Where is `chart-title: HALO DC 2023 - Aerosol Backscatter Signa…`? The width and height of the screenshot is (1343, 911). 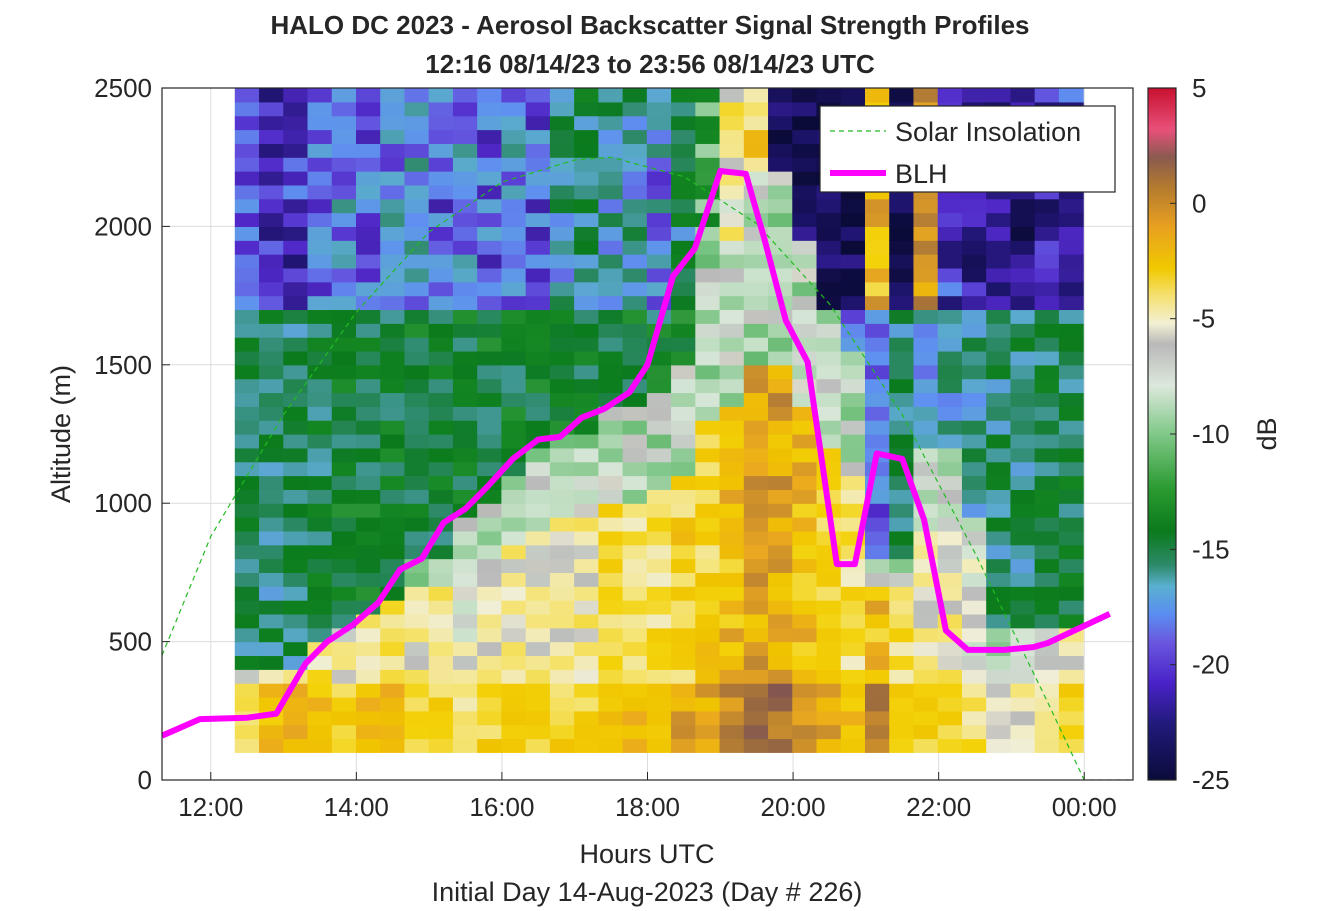
chart-title: HALO DC 2023 - Aerosol Backscatter Signa… is located at coordinates (649, 25).